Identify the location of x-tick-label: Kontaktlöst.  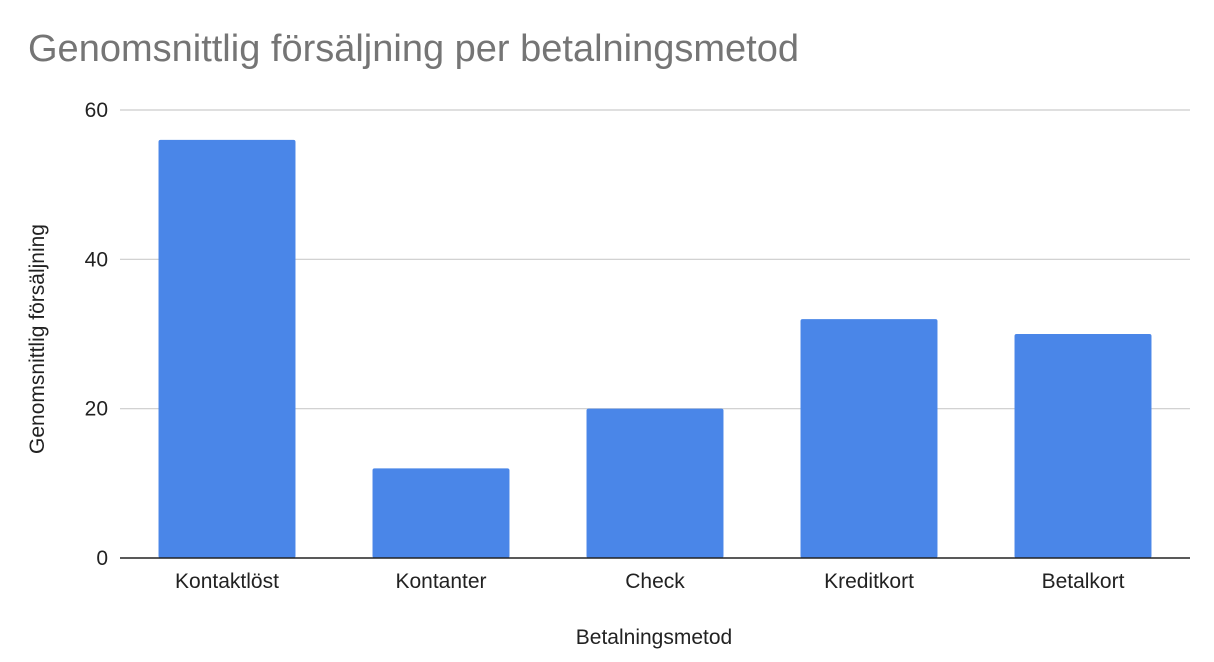
(227, 581).